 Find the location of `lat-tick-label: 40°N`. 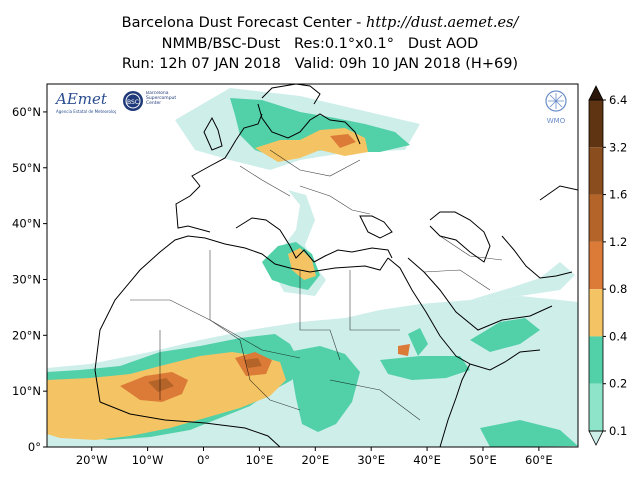

lat-tick-label: 40°N is located at coordinates (26, 224).